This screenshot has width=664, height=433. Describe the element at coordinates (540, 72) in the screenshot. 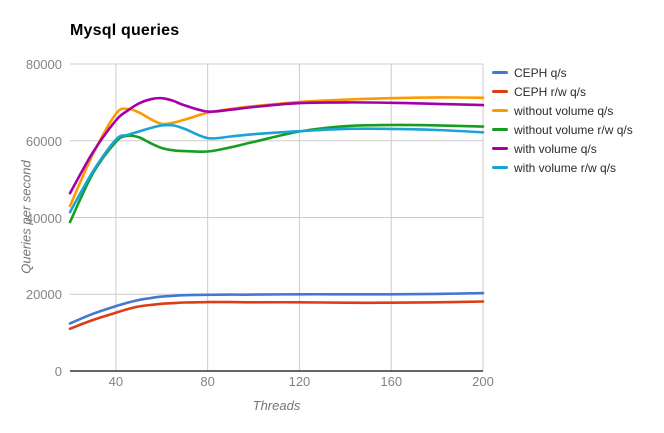

I see `legend-label: CEPH q/s` at that location.